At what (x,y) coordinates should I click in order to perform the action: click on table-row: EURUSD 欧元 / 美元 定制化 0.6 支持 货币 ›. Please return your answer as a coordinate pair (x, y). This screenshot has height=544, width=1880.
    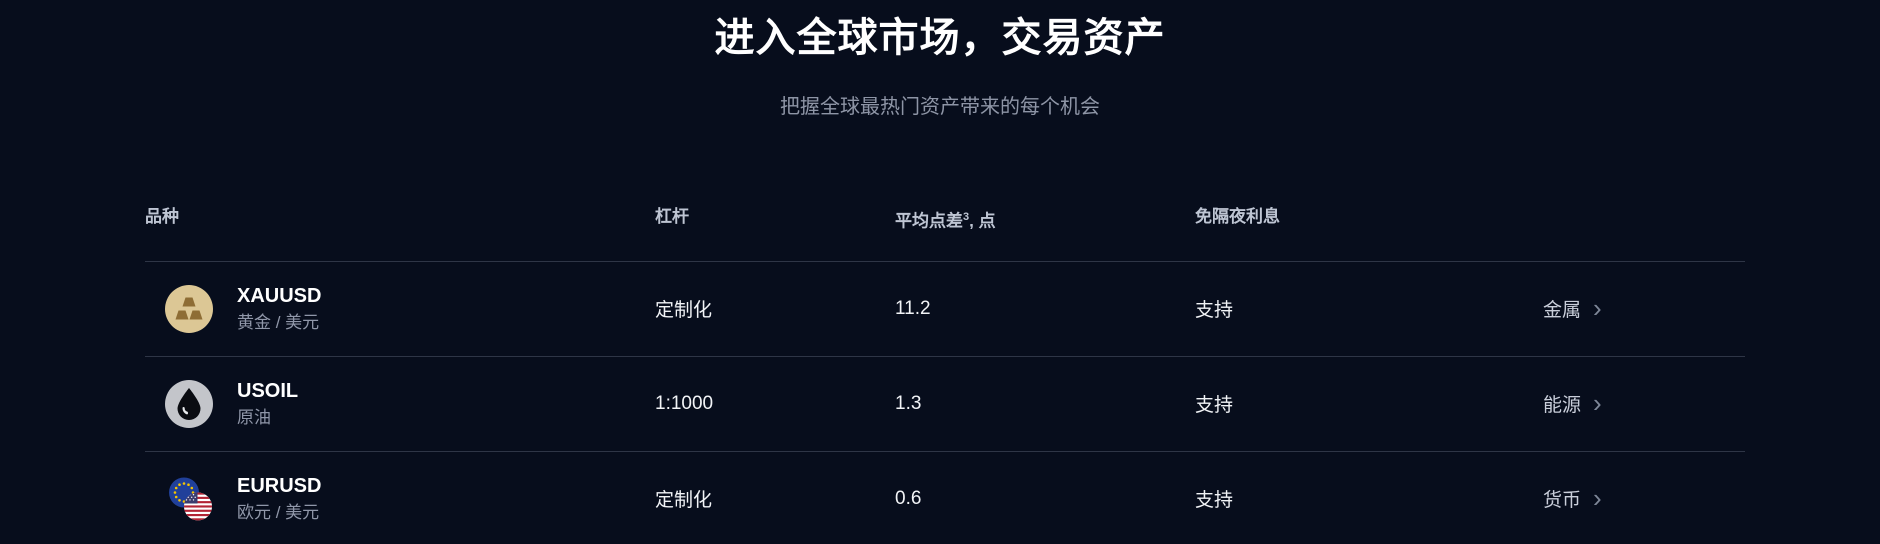
    Looking at the image, I should click on (945, 497).